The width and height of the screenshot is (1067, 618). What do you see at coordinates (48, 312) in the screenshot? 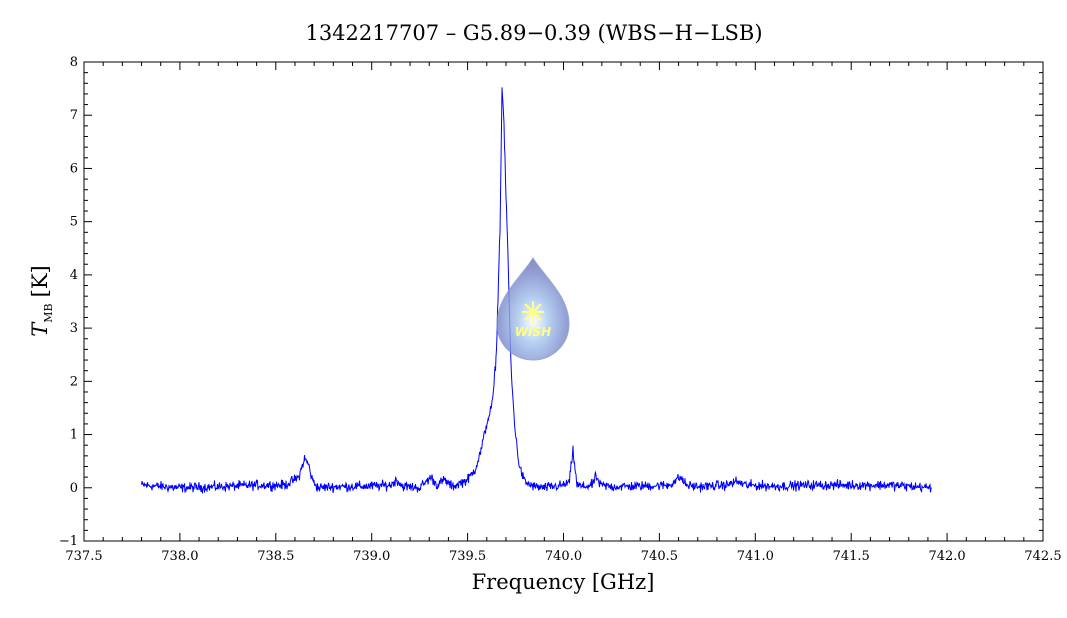
I see `y-axis-label-subscript: MB` at bounding box center [48, 312].